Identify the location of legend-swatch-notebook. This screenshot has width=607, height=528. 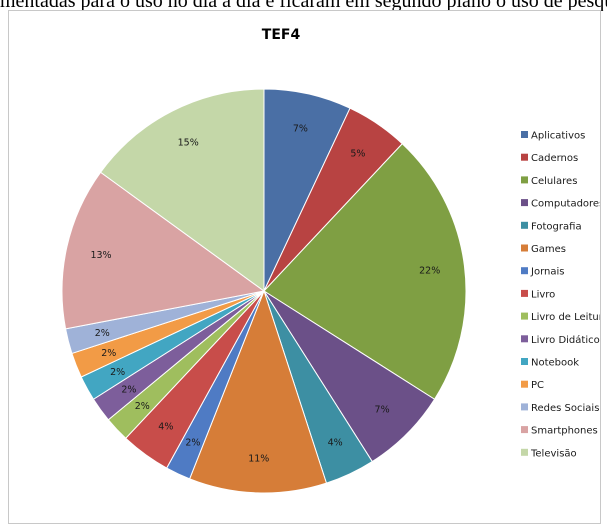
(524, 361).